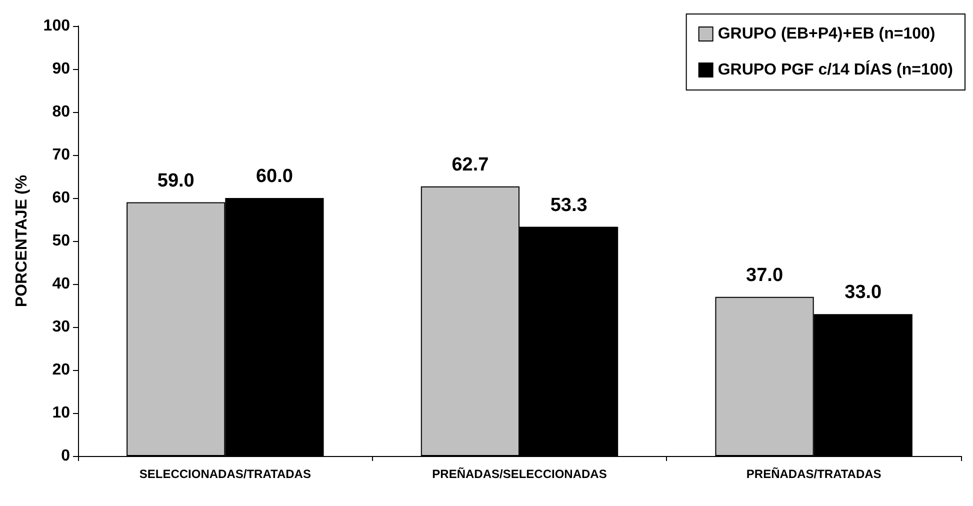  I want to click on y-tick-label: 60, so click(61, 198).